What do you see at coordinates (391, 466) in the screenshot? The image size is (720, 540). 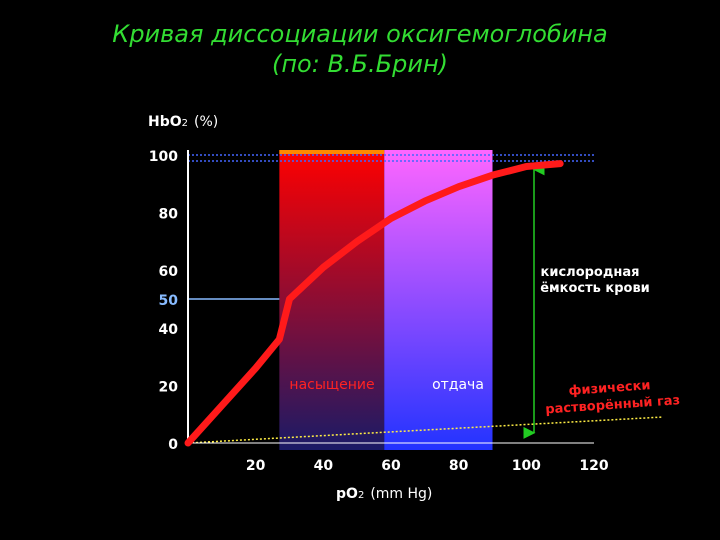 I see `x-tick-label: 60` at bounding box center [391, 466].